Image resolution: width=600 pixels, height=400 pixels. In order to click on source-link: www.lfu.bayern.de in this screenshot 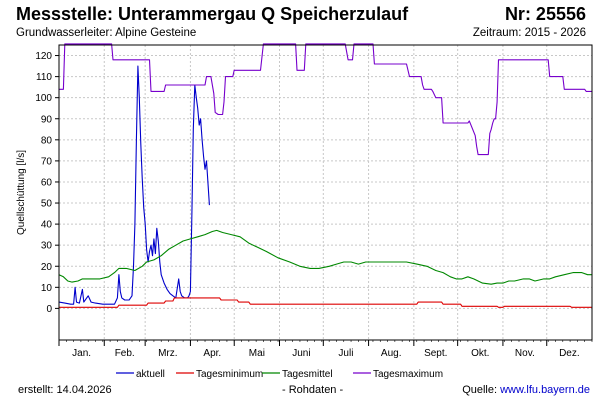, I will do `click(545, 390)`.